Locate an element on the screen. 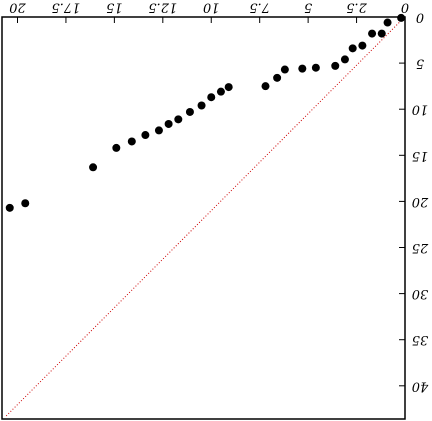 The width and height of the screenshot is (432, 421). y-tick-label: 30 is located at coordinates (420, 293).